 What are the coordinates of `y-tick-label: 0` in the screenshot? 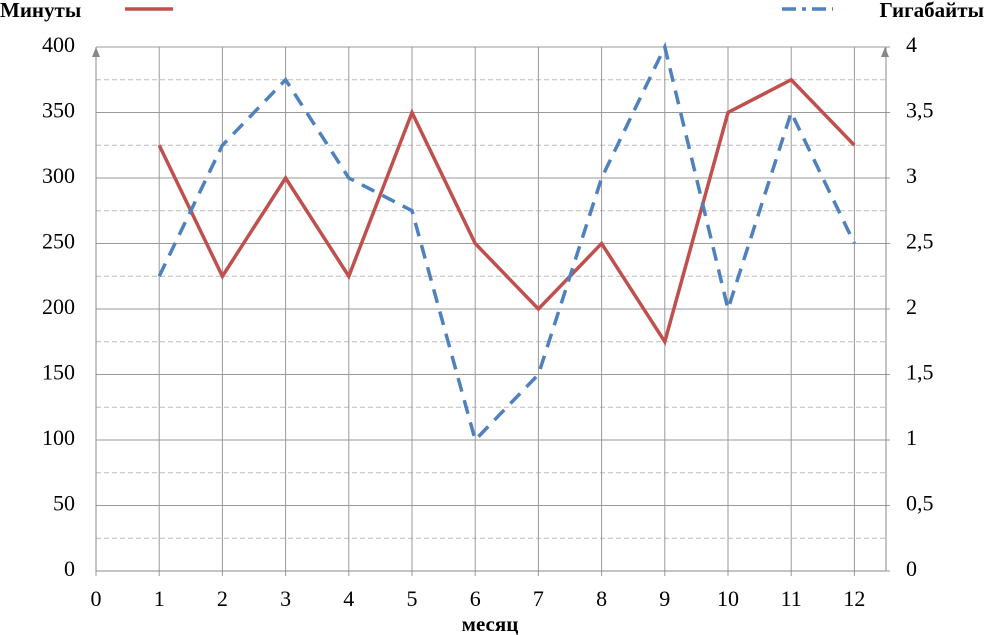 It's located at (69, 568).